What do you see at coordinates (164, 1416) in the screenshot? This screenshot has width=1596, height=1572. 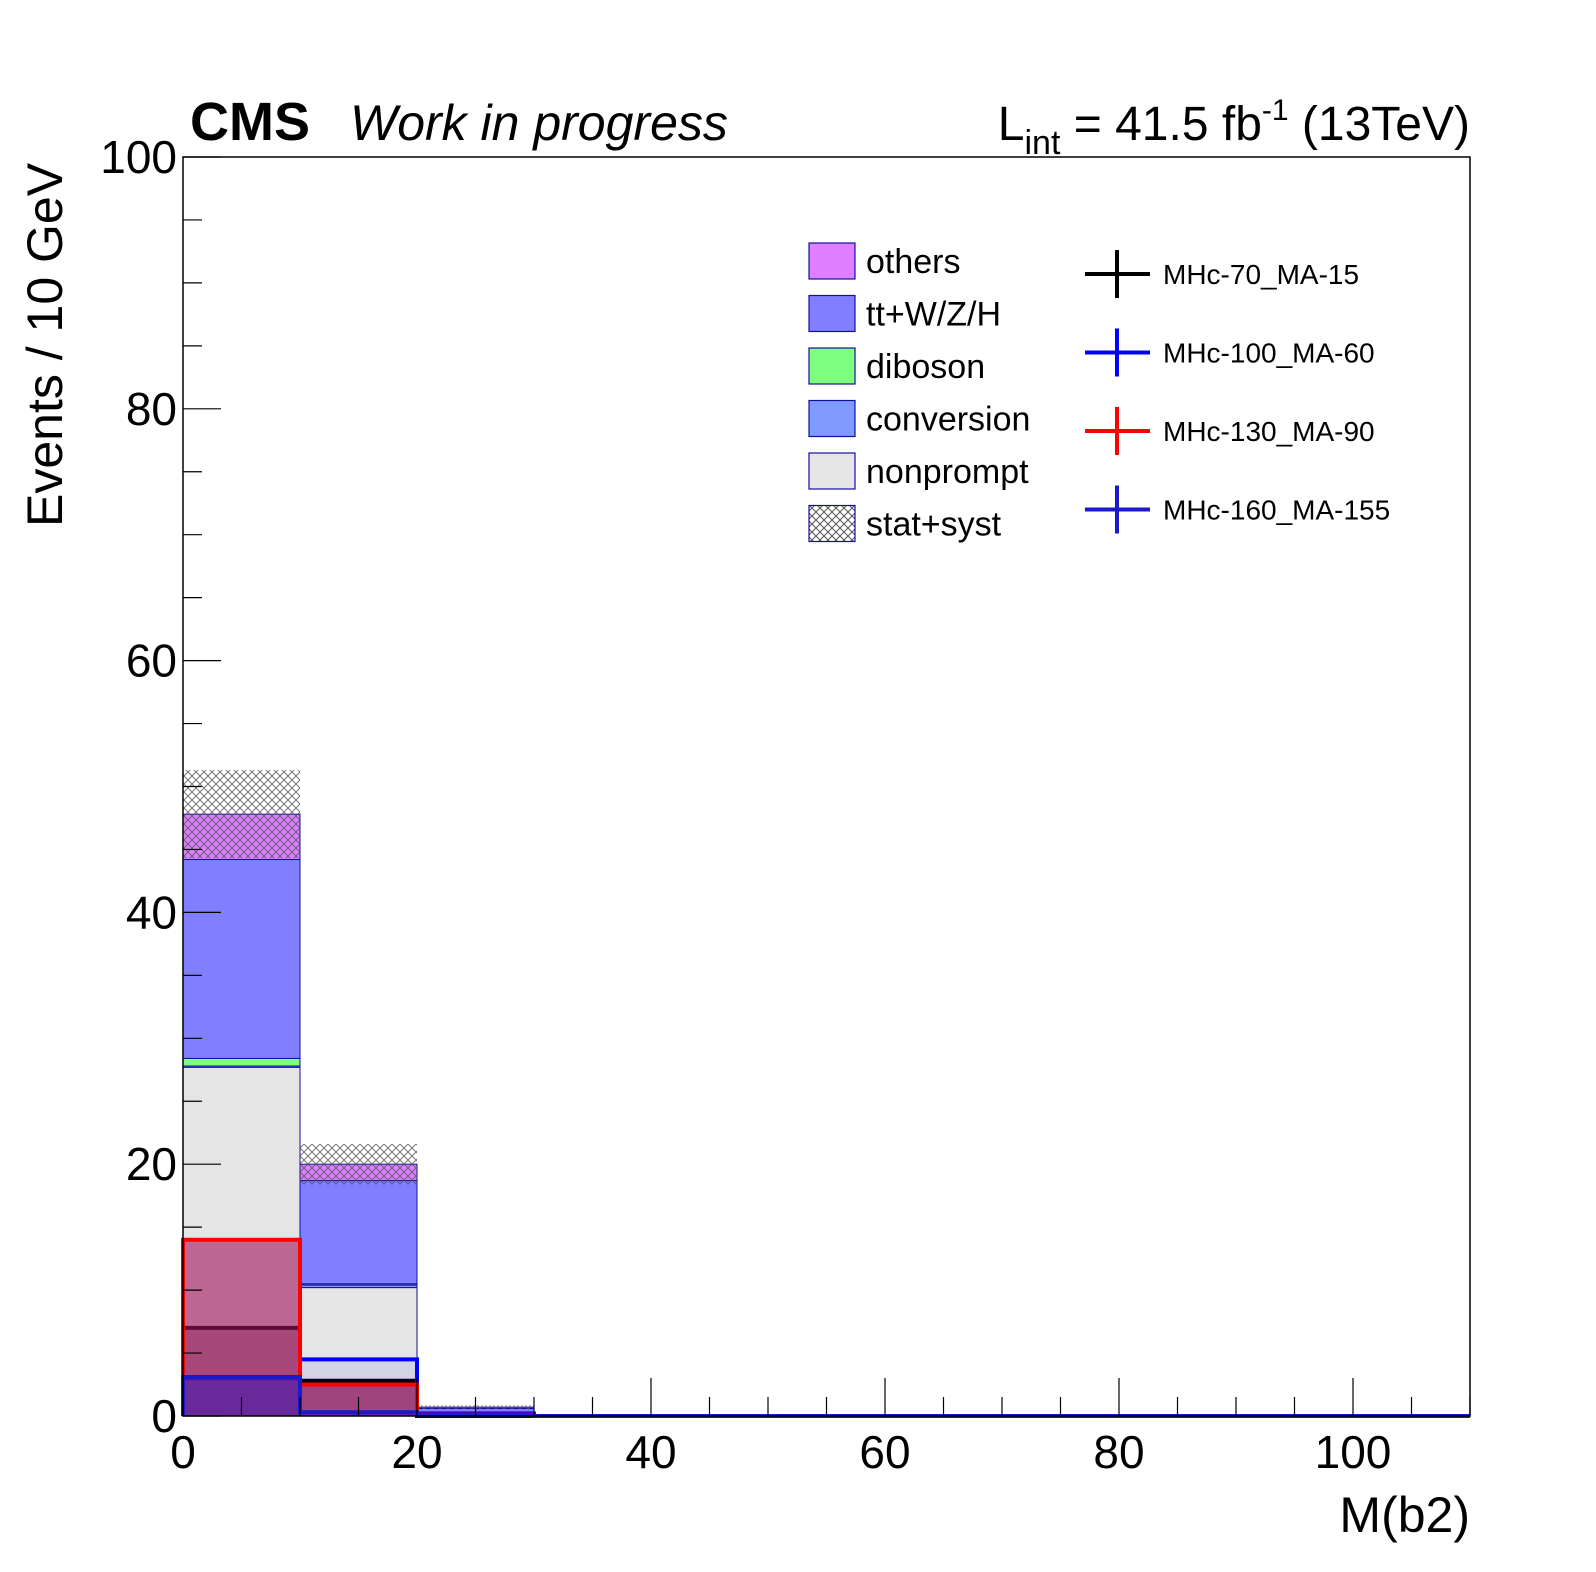 I see `y-tick-label-0: 0` at bounding box center [164, 1416].